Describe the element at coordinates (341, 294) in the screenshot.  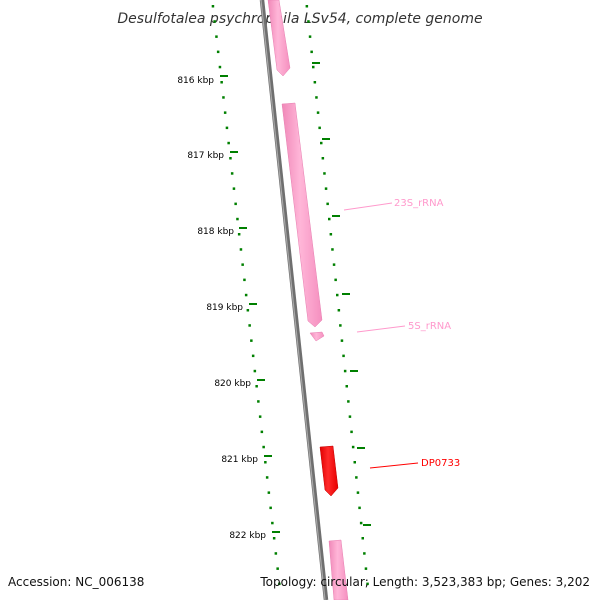
I see `outer-major-ticks` at that location.